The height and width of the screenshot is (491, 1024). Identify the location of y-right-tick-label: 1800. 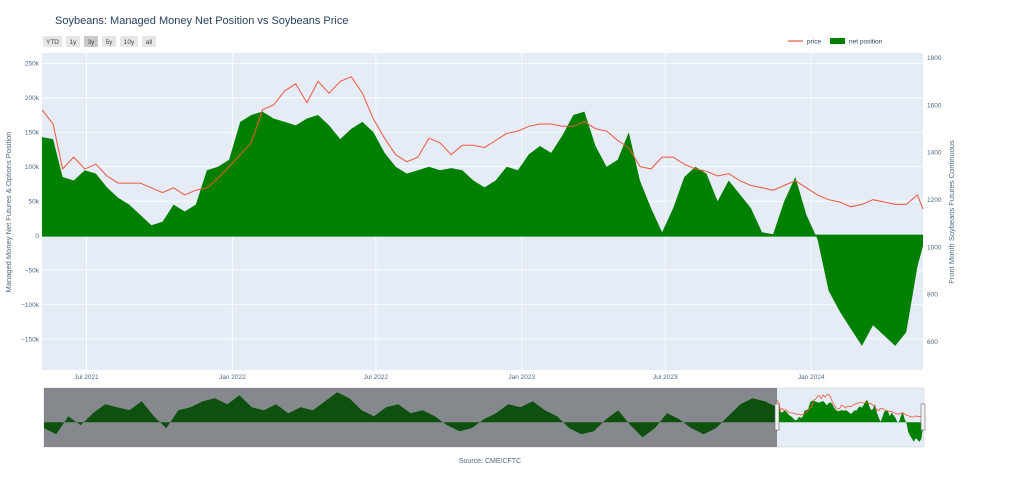
(934, 58).